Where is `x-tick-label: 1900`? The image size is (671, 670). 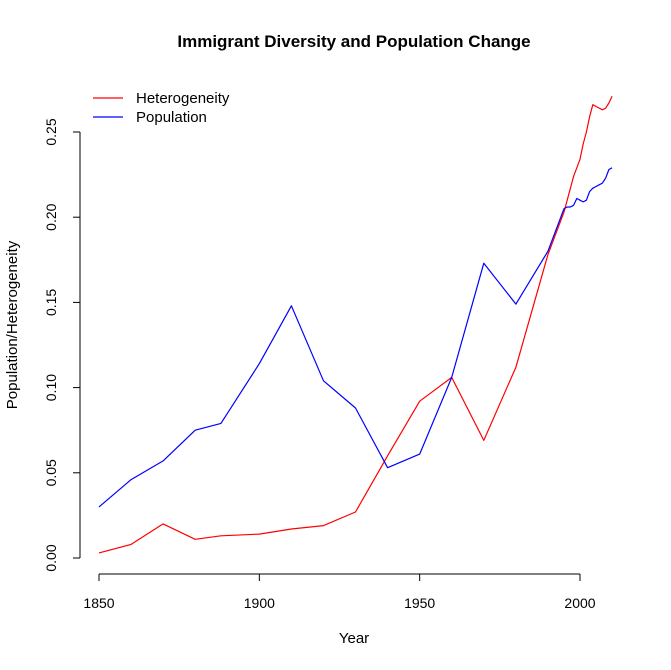 x-tick-label: 1900 is located at coordinates (259, 603).